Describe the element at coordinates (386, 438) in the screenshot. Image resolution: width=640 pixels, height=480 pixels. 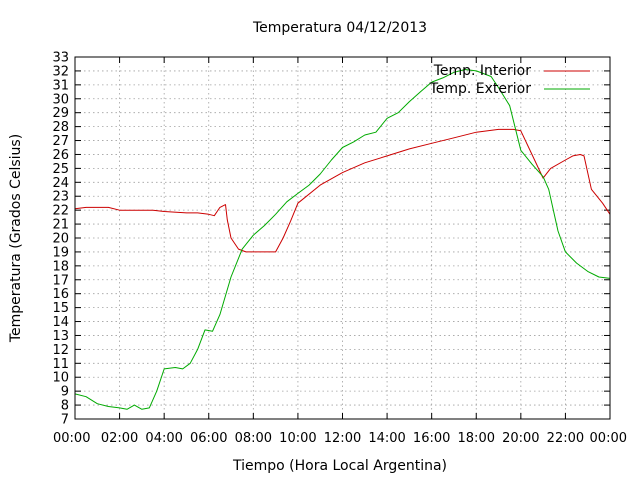
I see `x-tick-label: 14:00` at that location.